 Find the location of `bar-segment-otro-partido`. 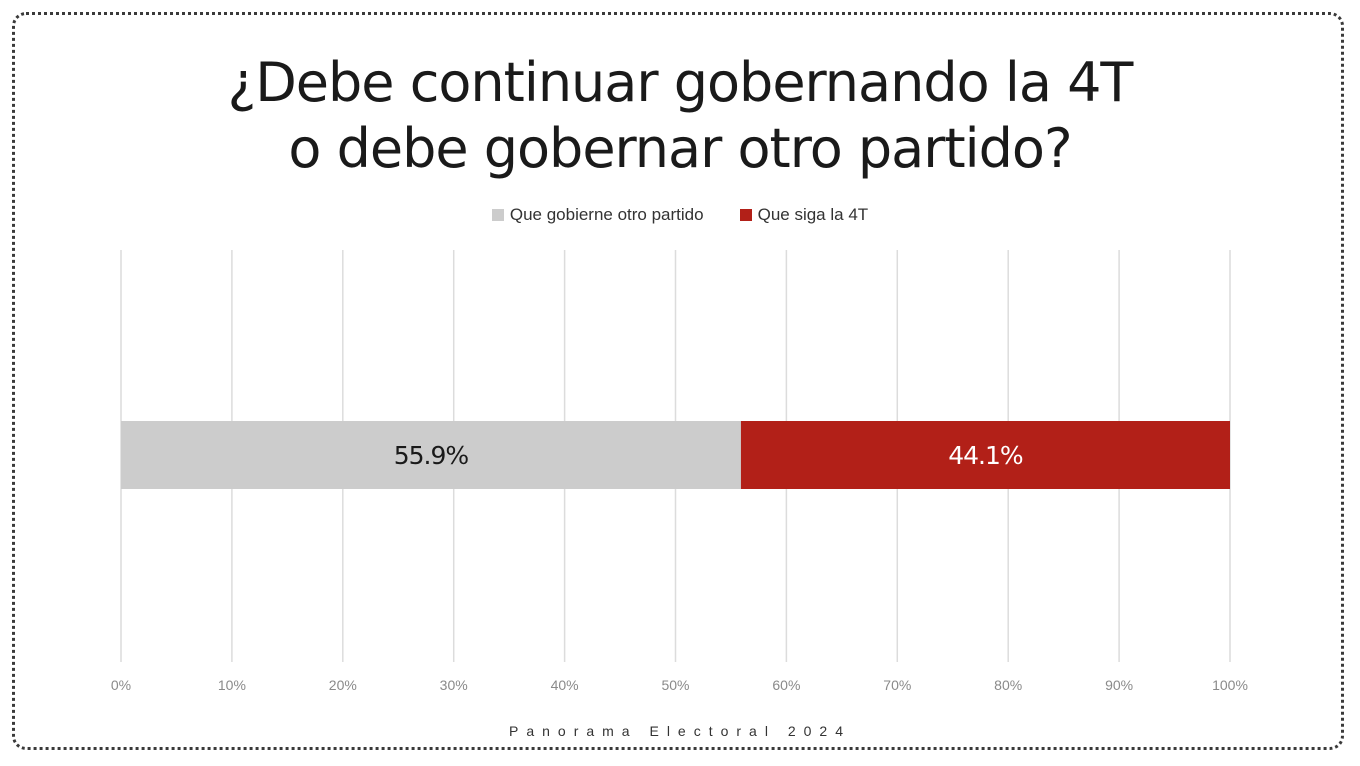

bar-segment-otro-partido is located at coordinates (431, 455).